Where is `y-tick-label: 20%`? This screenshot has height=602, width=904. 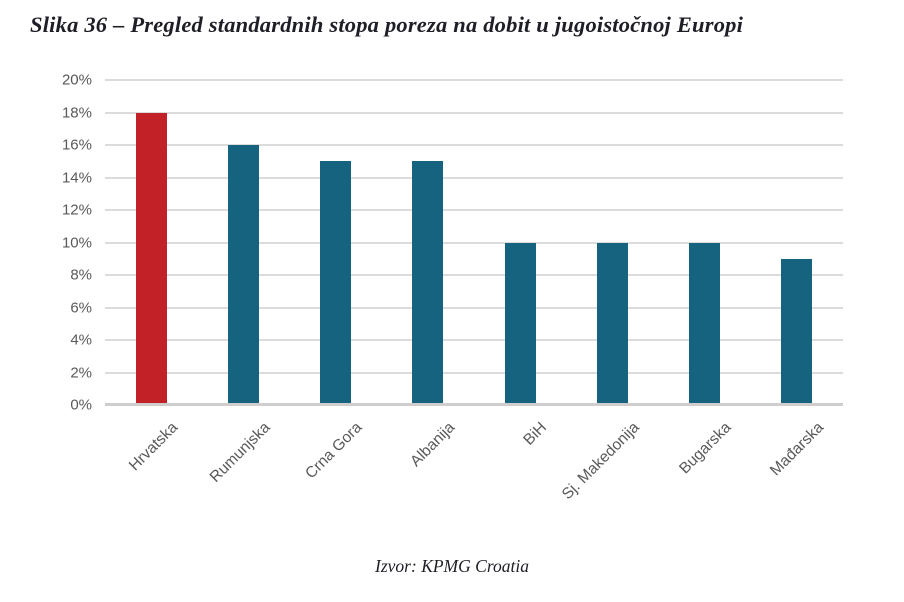
y-tick-label: 20% is located at coordinates (76, 80).